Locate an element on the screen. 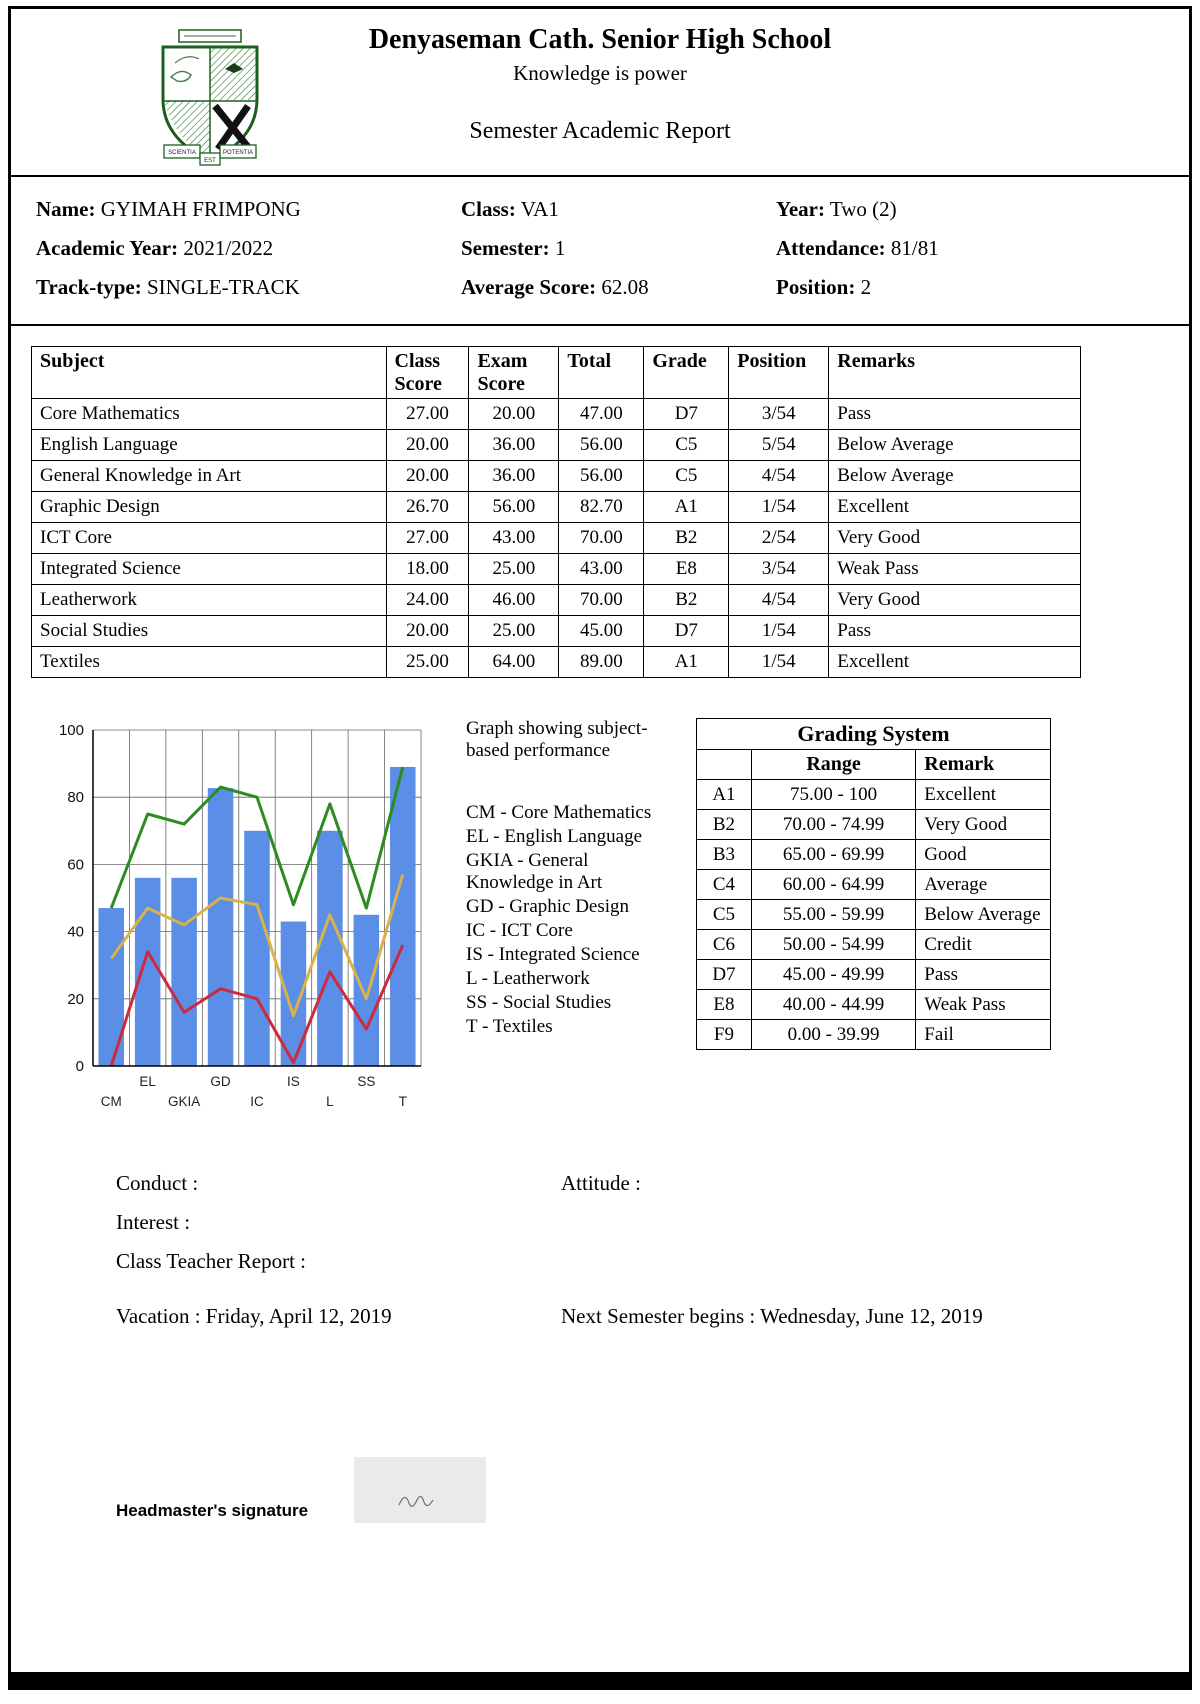  grading-column-header is located at coordinates (724, 764).